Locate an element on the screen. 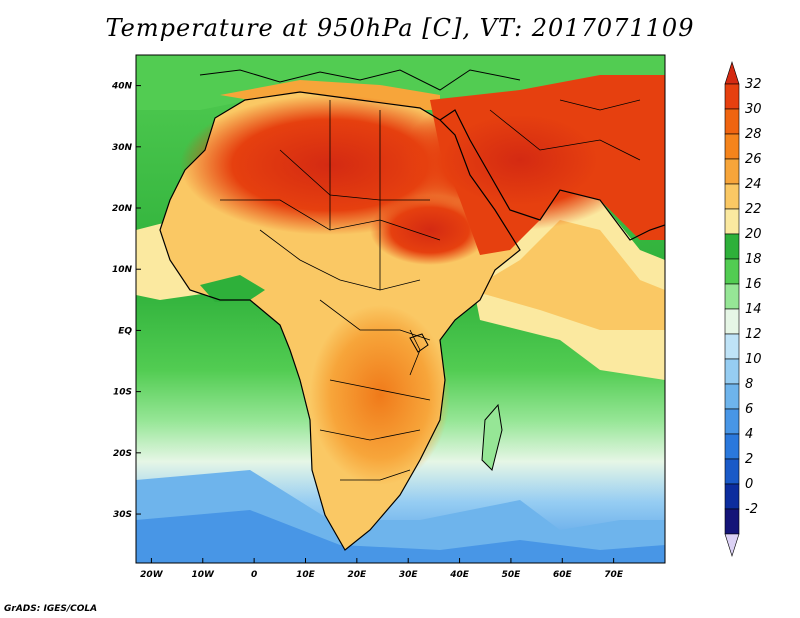 This screenshot has width=800, height=618. colorbar is located at coordinates (732, 309).